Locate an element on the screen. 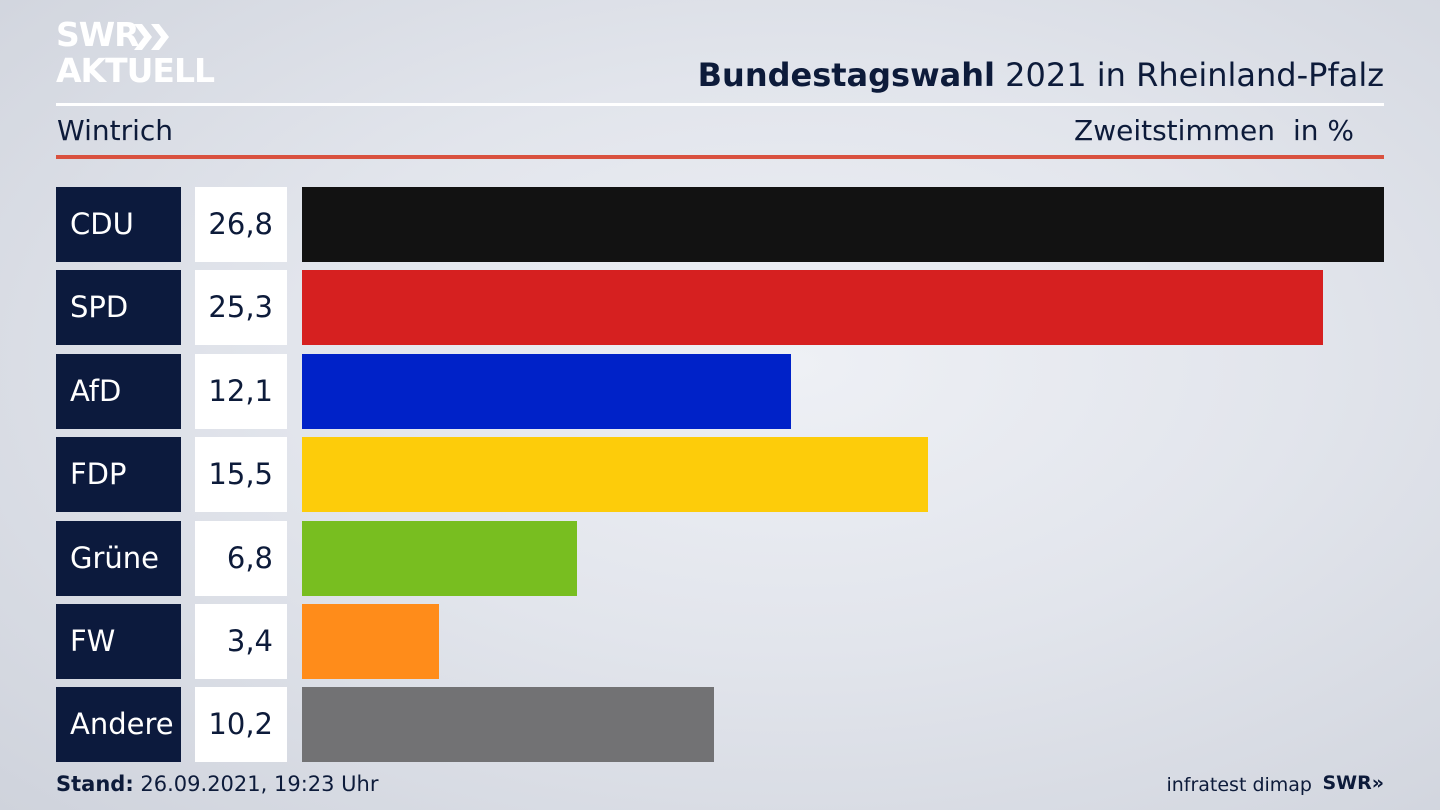  party-label: CDU is located at coordinates (118, 224).